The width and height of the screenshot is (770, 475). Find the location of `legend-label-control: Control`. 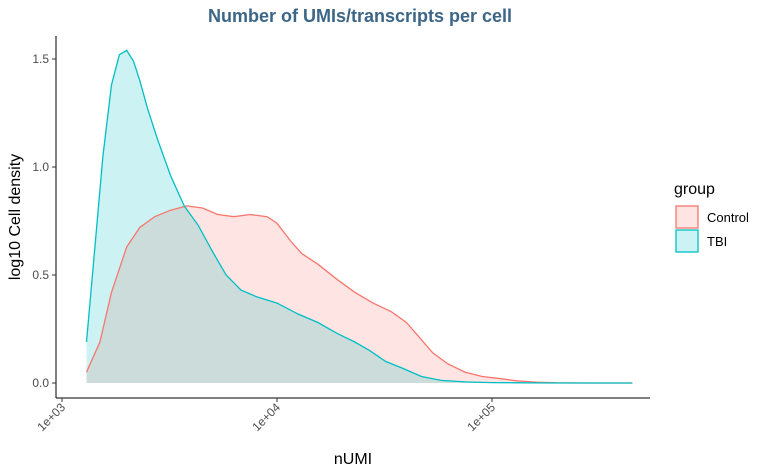

legend-label-control: Control is located at coordinates (728, 217).